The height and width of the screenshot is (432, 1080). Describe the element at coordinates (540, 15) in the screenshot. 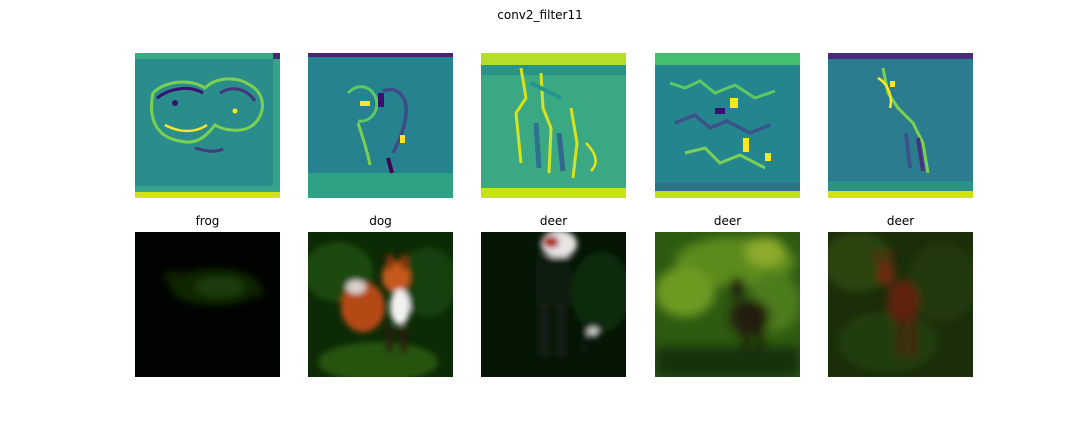

I see `figure-title: conv2_filter11` at that location.